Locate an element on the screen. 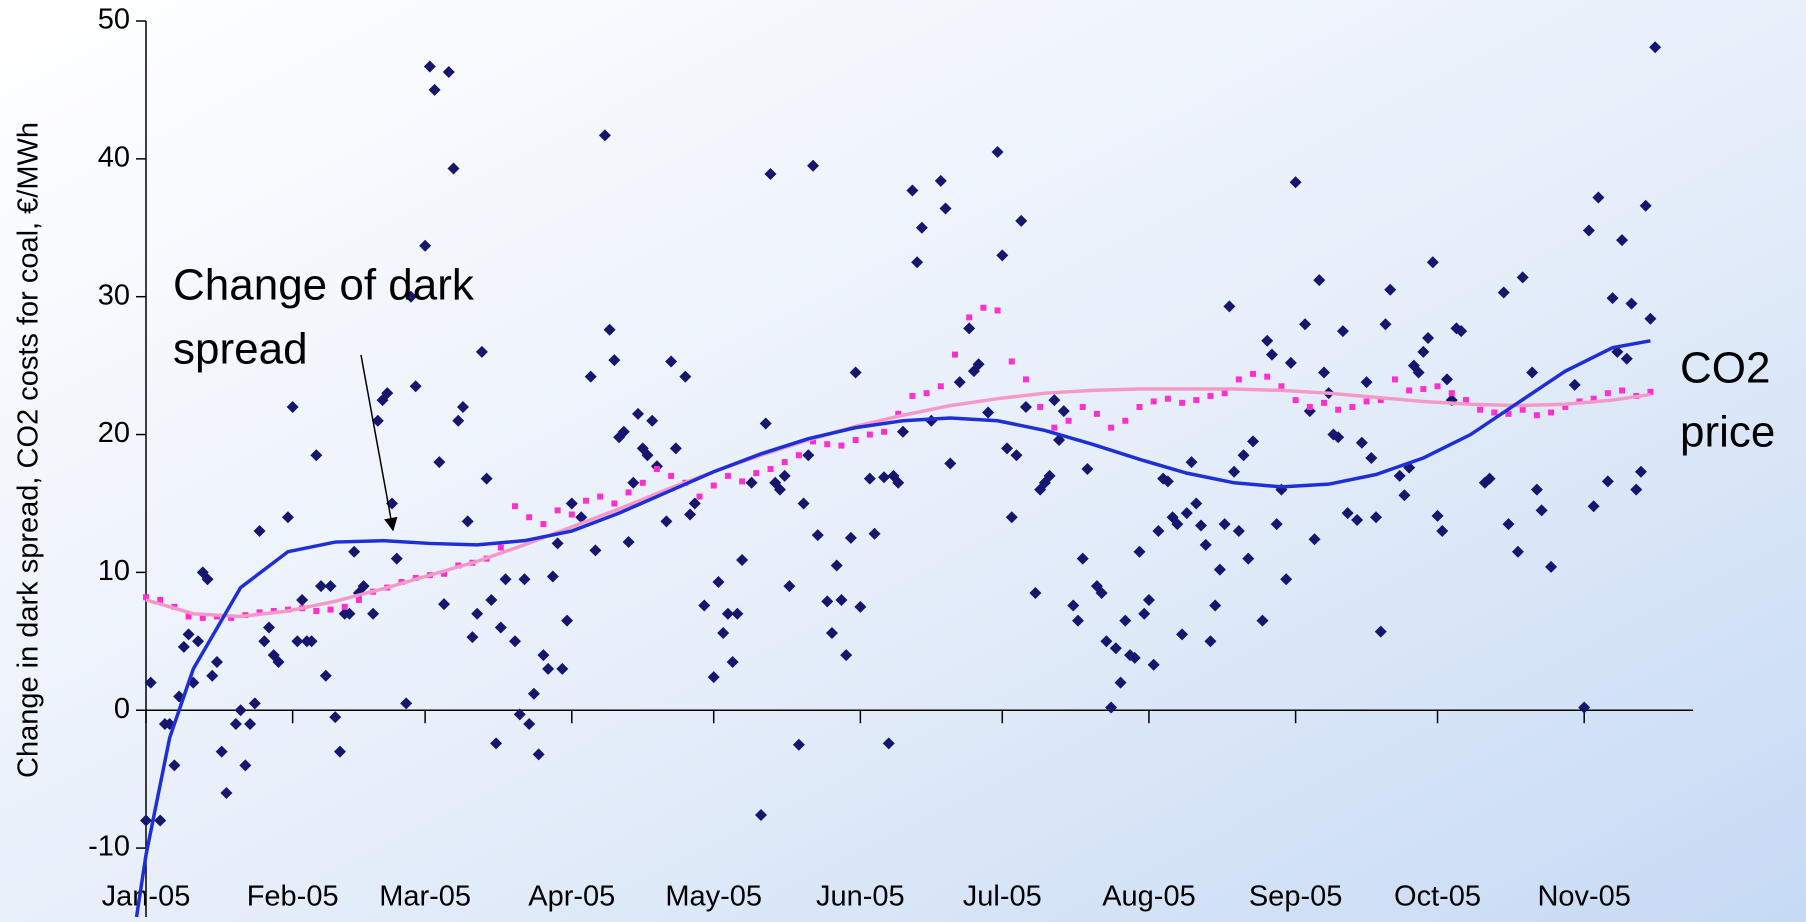 The image size is (1806, 922). x-tick-label: Feb-05 is located at coordinates (293, 897).